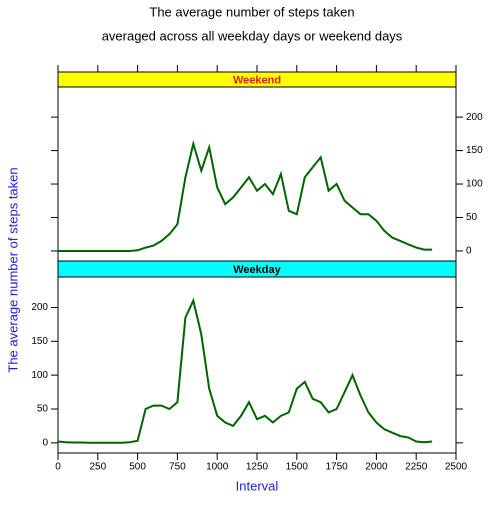 The width and height of the screenshot is (504, 509). What do you see at coordinates (217, 467) in the screenshot?
I see `x-tick-label: 1000` at bounding box center [217, 467].